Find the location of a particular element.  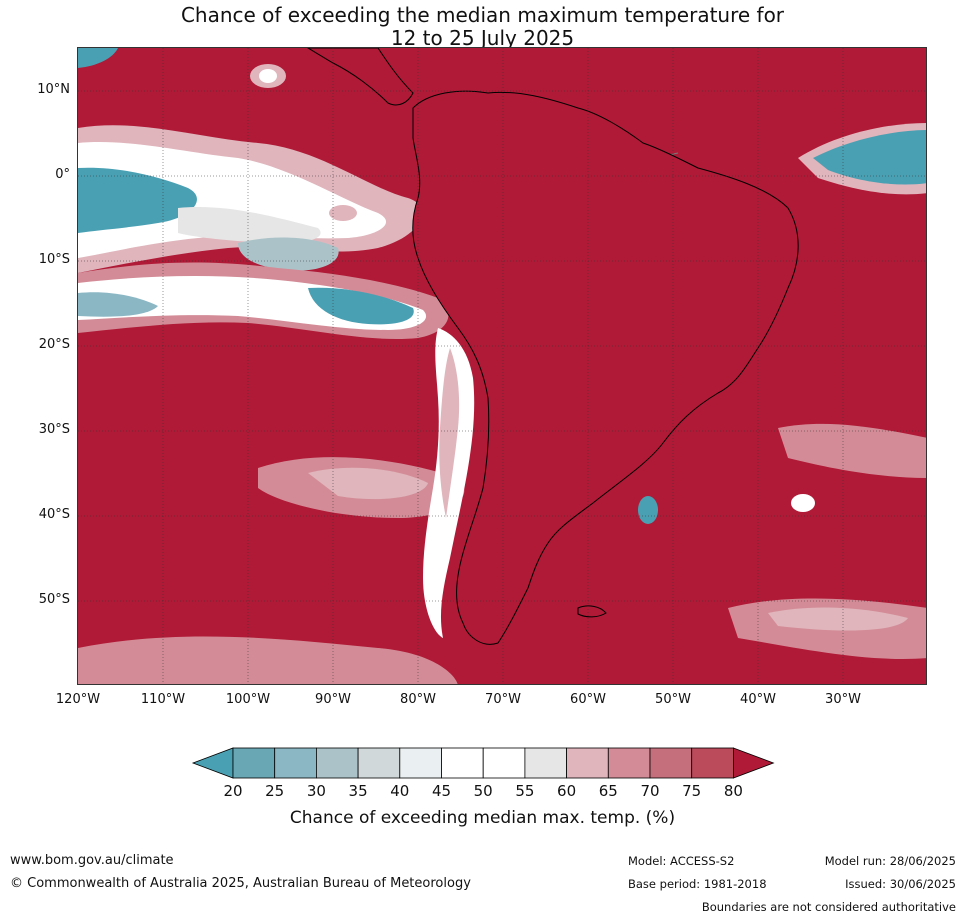

lon-label-70w: 70°W is located at coordinates (503, 699).